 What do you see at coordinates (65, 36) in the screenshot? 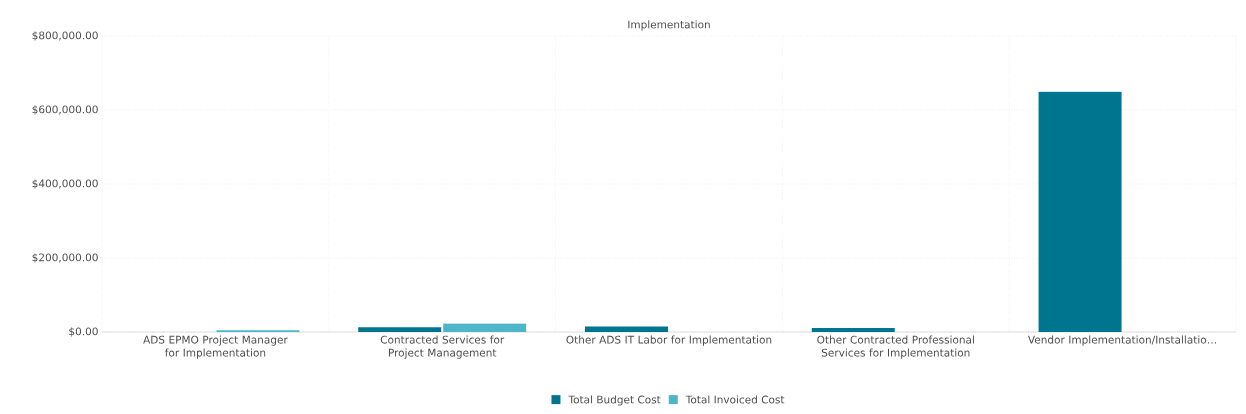
I see `y-tick-label: $800,000.00` at bounding box center [65, 36].